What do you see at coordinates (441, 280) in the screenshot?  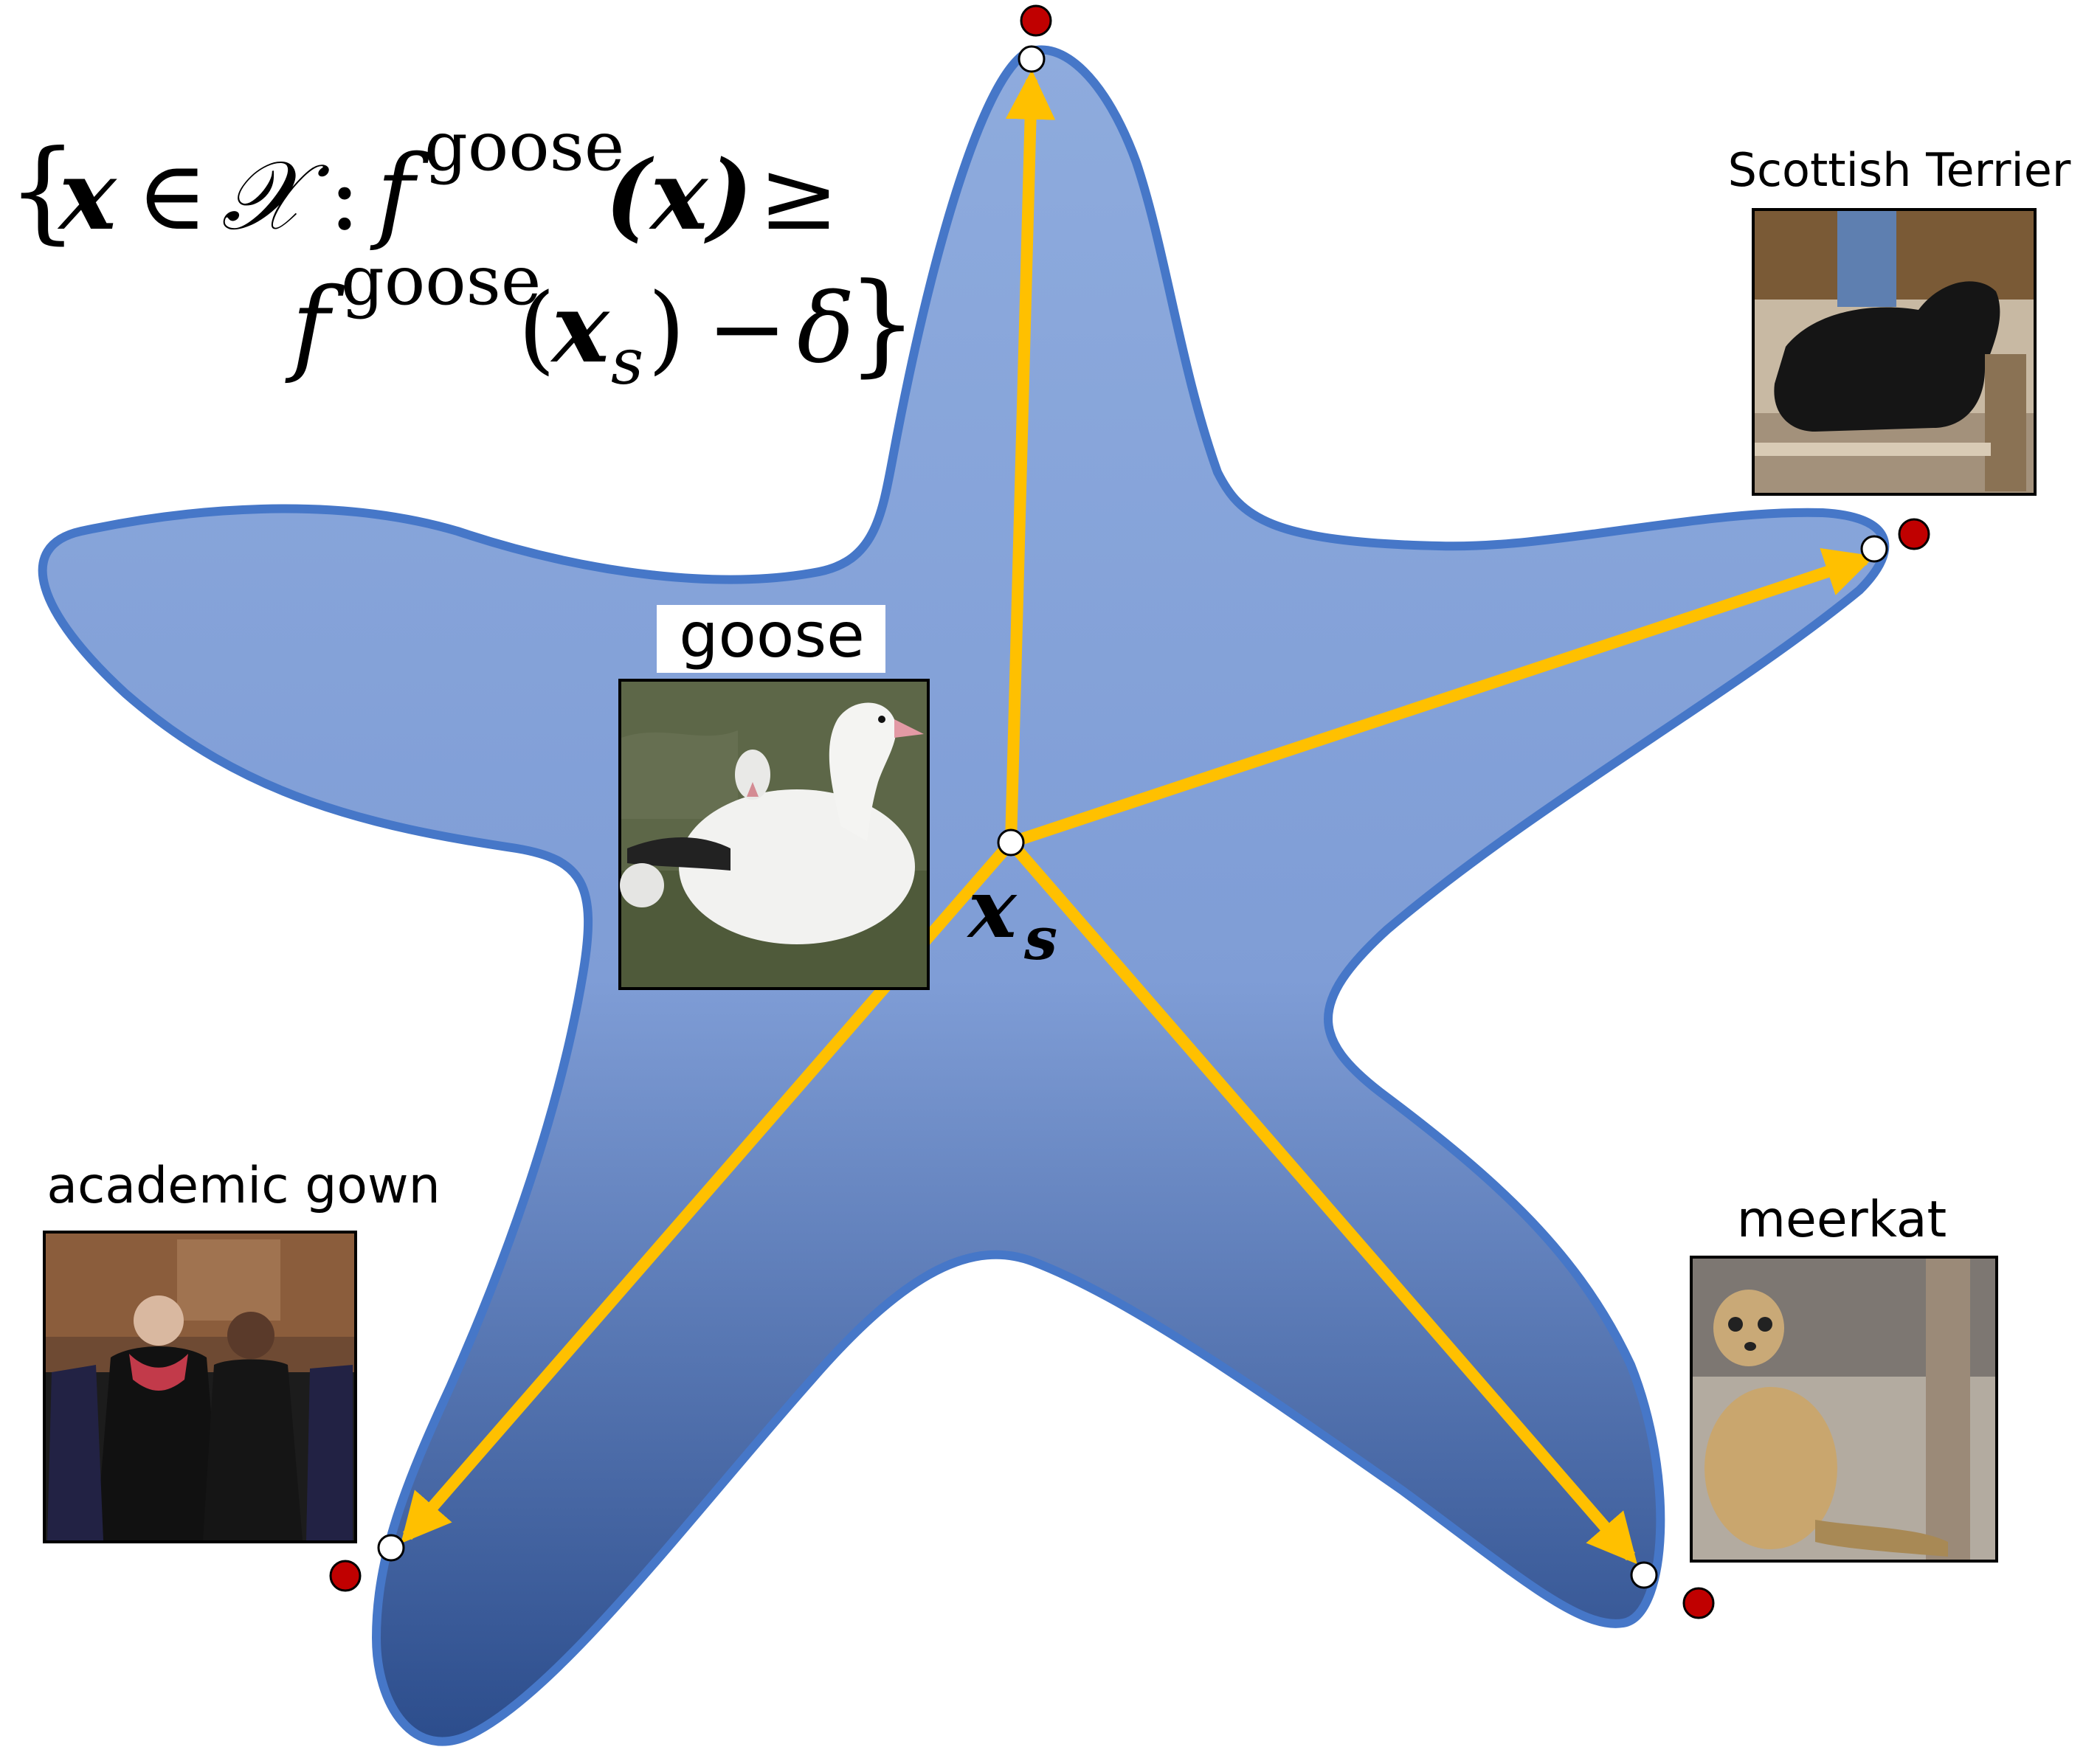 I see `formula2-sup: goose` at bounding box center [441, 280].